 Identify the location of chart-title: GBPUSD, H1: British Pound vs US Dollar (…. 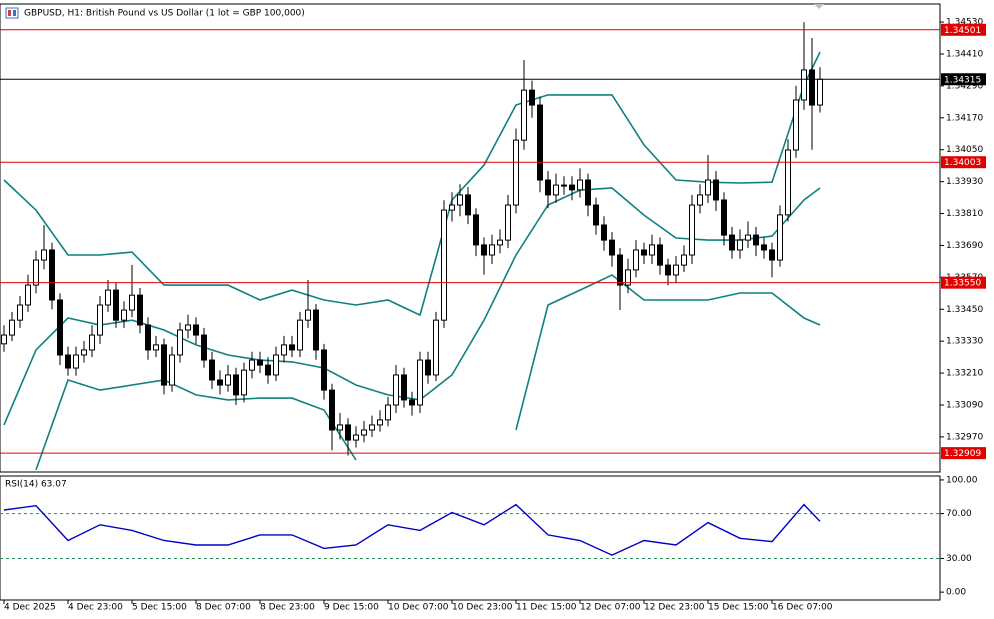
(164, 14).